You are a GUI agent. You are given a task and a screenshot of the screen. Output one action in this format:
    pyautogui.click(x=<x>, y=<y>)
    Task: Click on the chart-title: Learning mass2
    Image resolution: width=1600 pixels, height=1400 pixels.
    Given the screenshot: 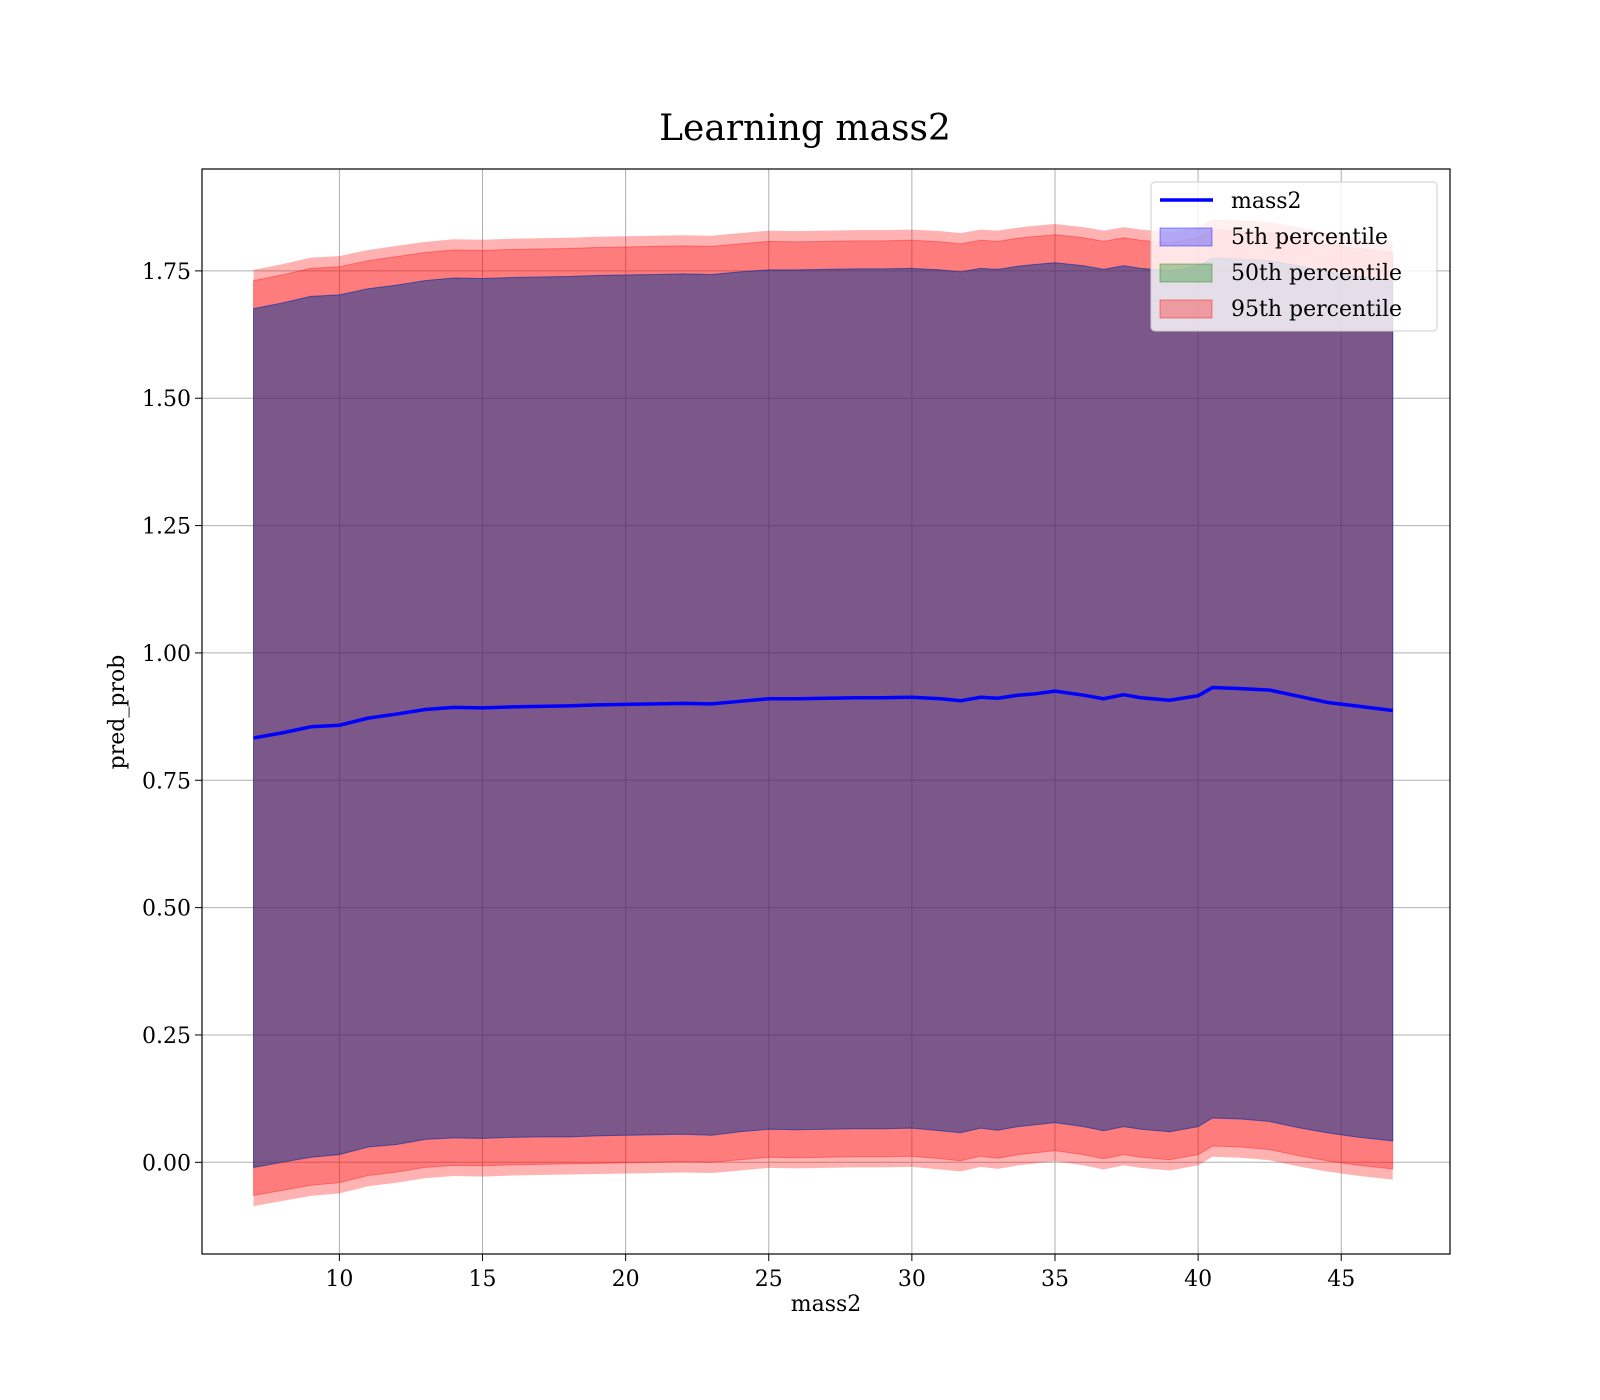 What is the action you would take?
    pyautogui.click(x=805, y=128)
    